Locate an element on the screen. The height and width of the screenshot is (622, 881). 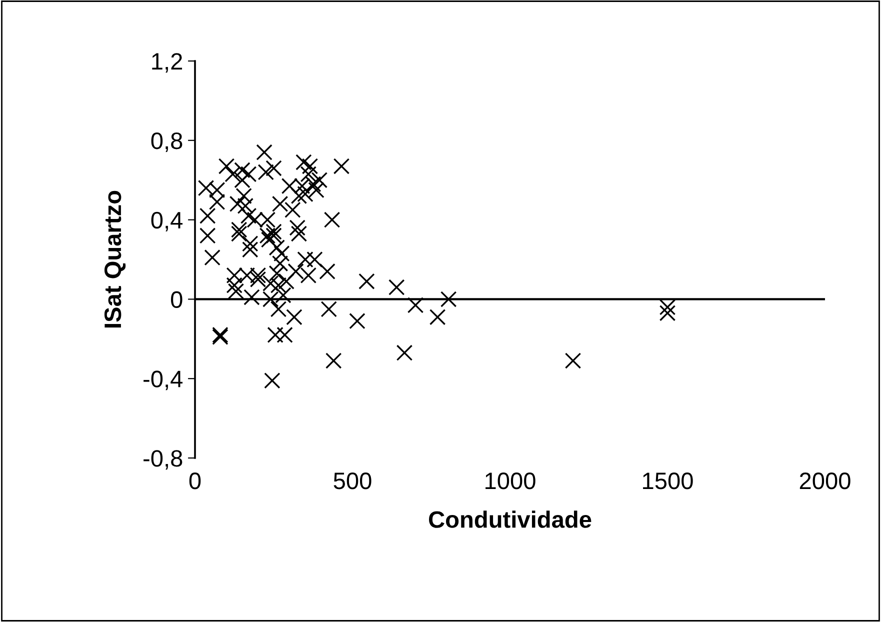
x-tick-label: 1500 is located at coordinates (668, 481).